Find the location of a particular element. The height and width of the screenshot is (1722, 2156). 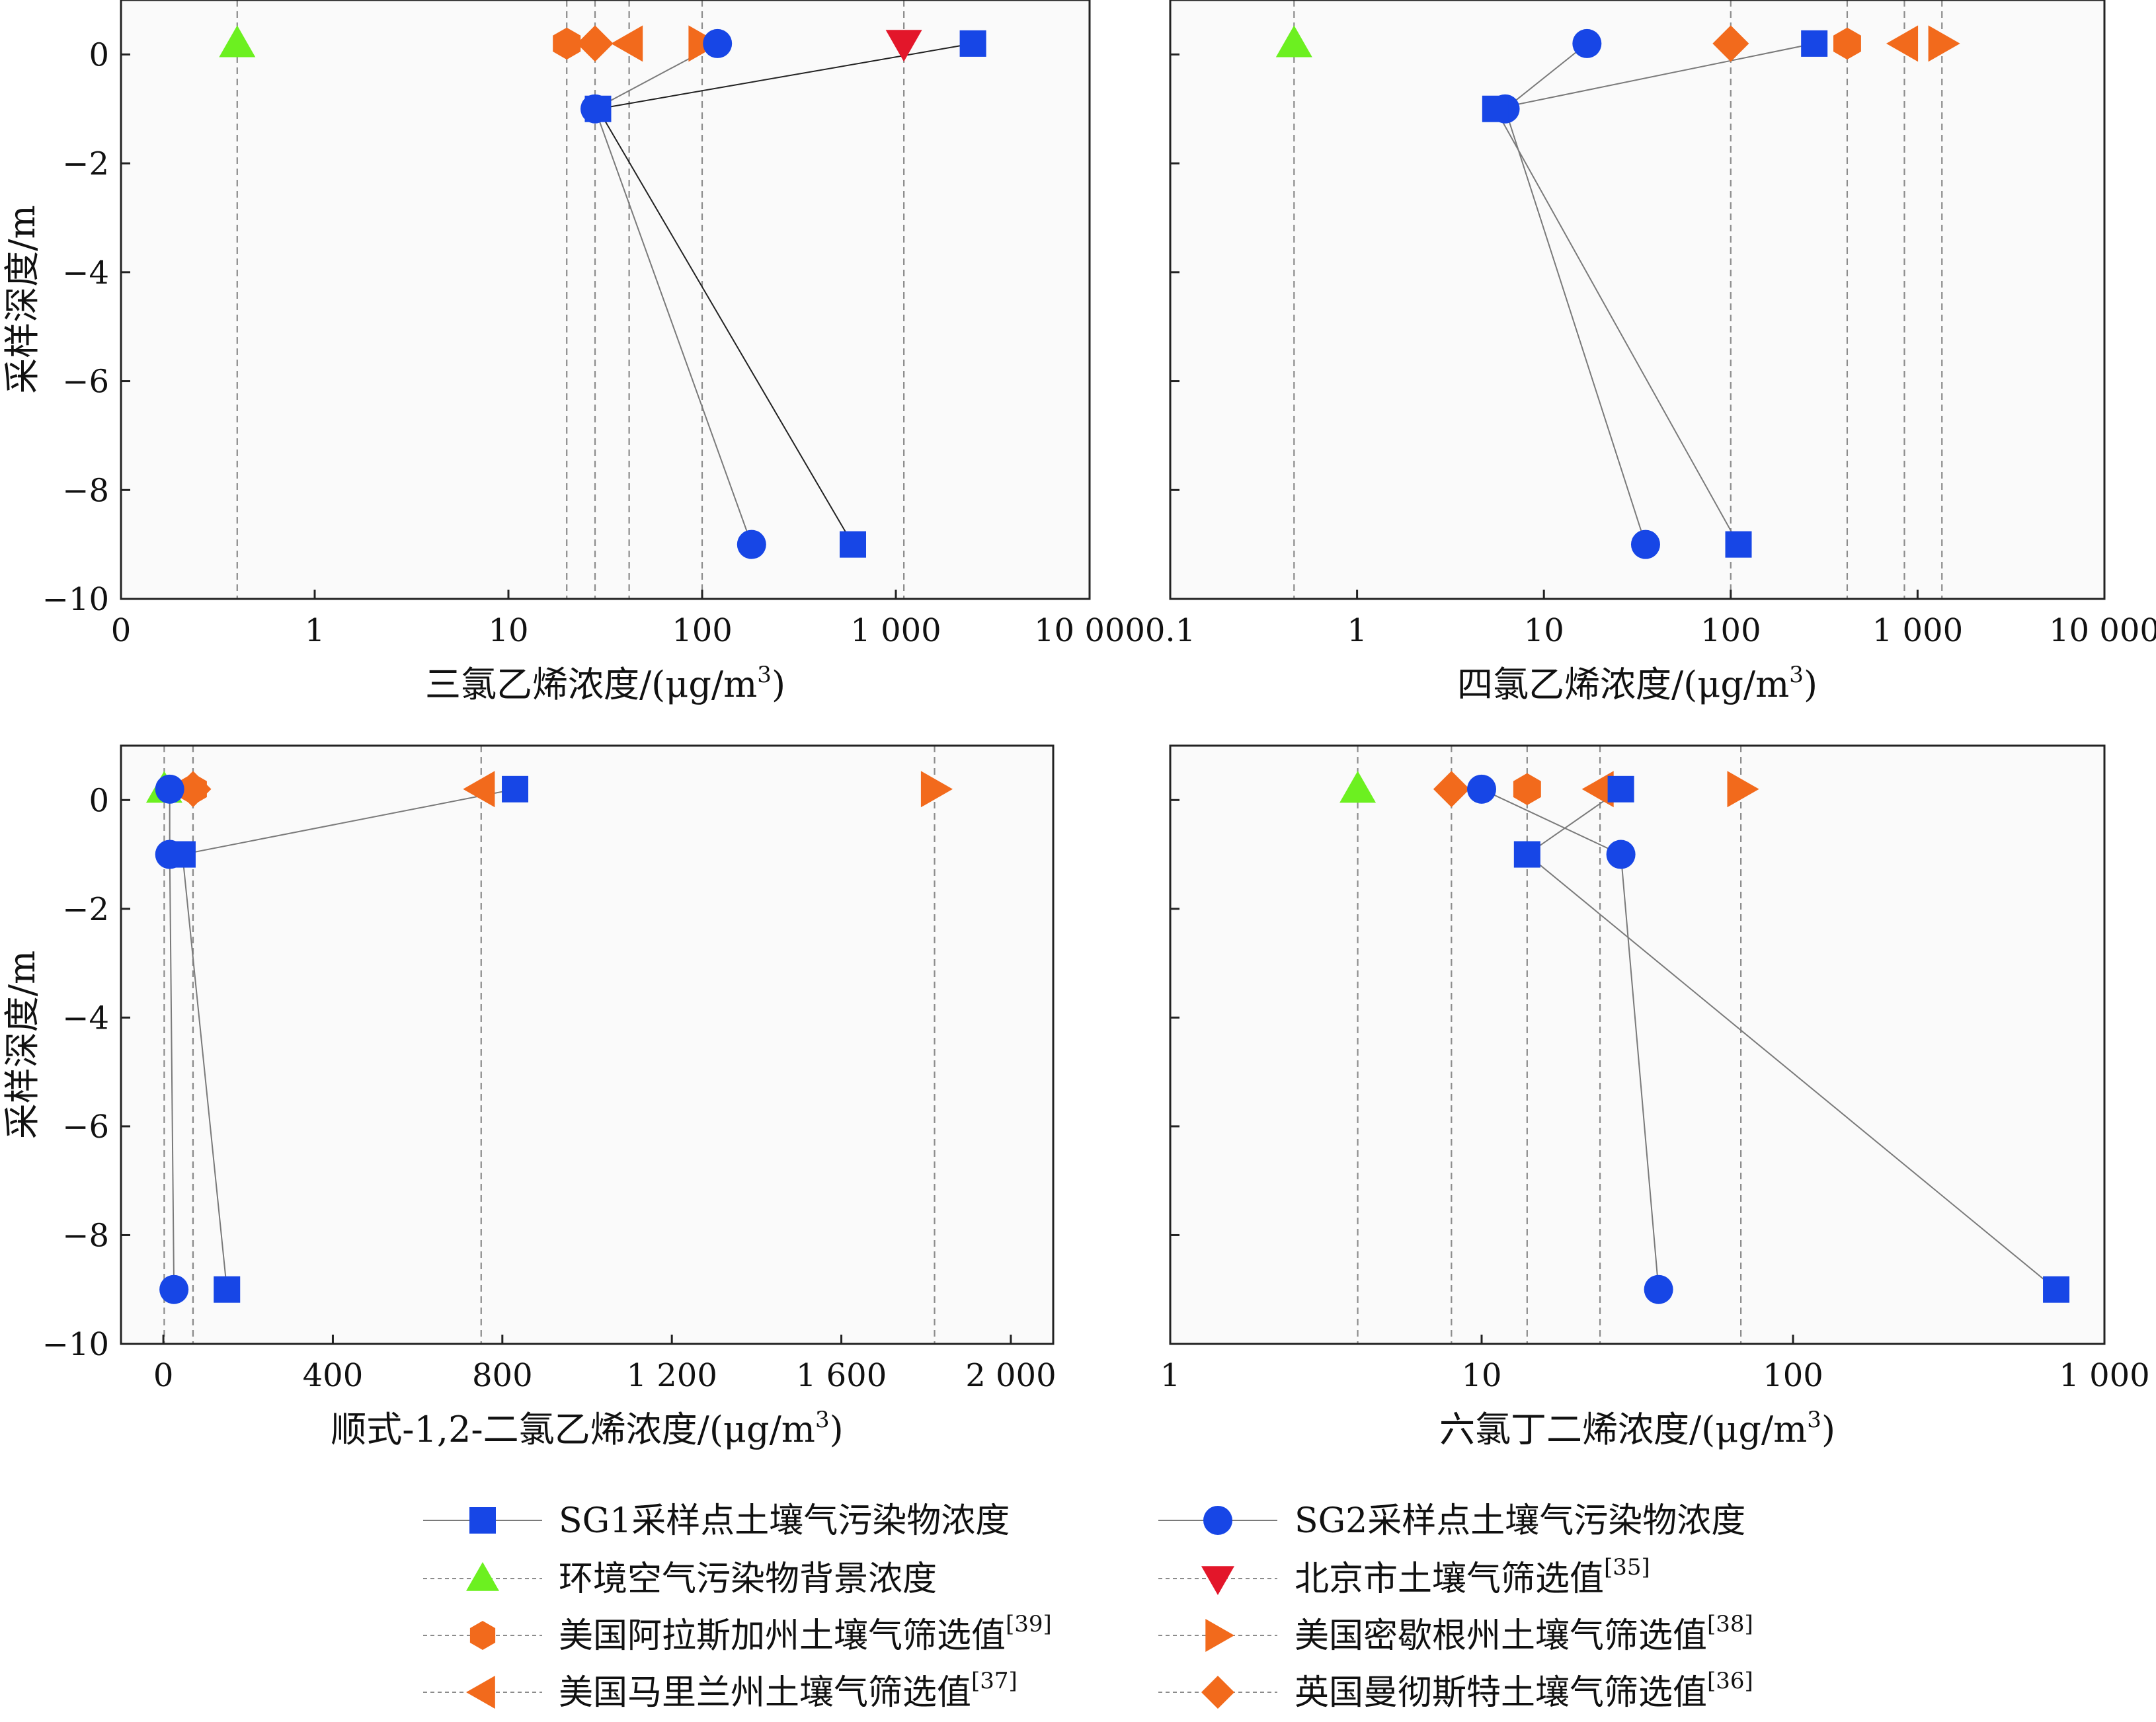

legend-label-michigan: 美国密歇根州土壤气筛选值[38] is located at coordinates (1524, 1633).